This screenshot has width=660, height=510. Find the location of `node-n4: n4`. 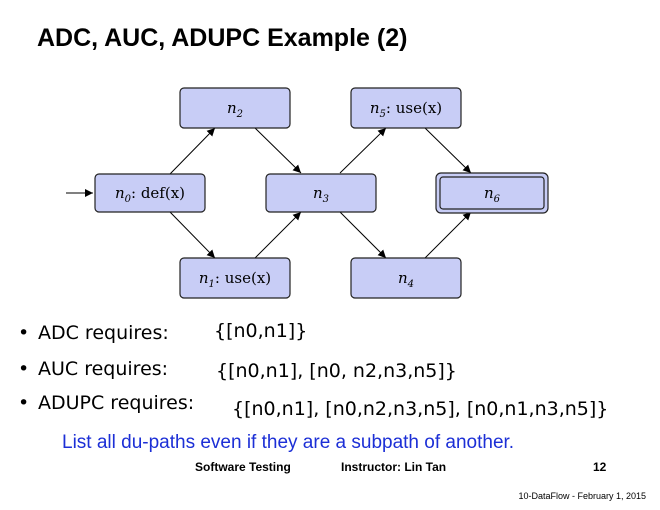

node-n4: n4 is located at coordinates (406, 278).